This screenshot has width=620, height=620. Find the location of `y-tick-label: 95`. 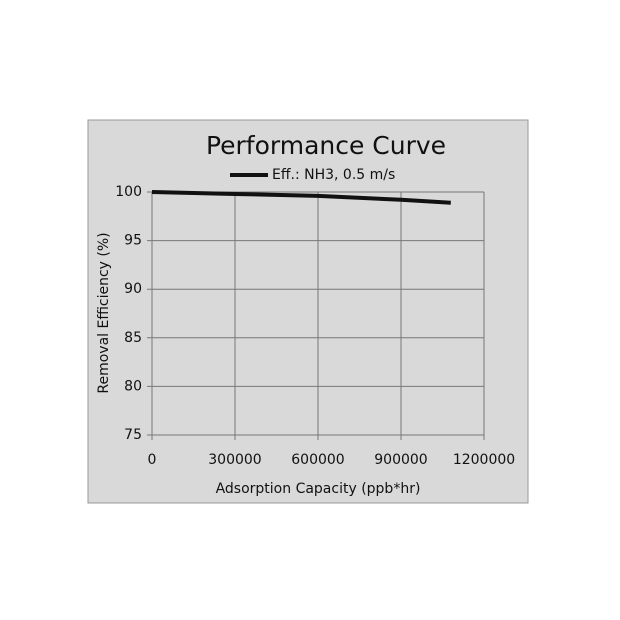

y-tick-label: 95 is located at coordinates (133, 241).